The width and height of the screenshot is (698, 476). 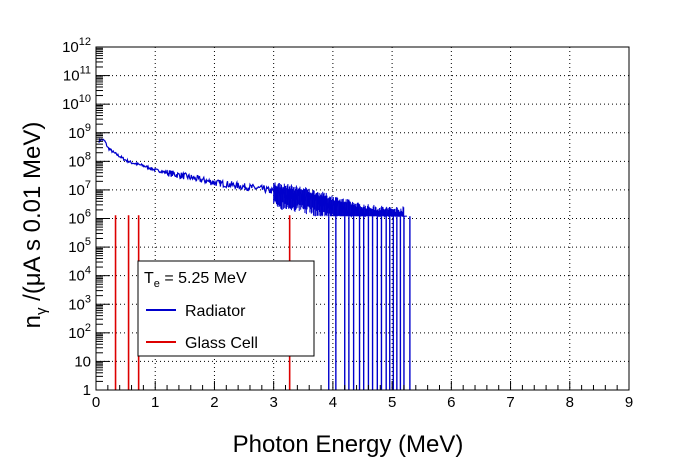 I want to click on x-tick-label: 3, so click(x=273, y=402).